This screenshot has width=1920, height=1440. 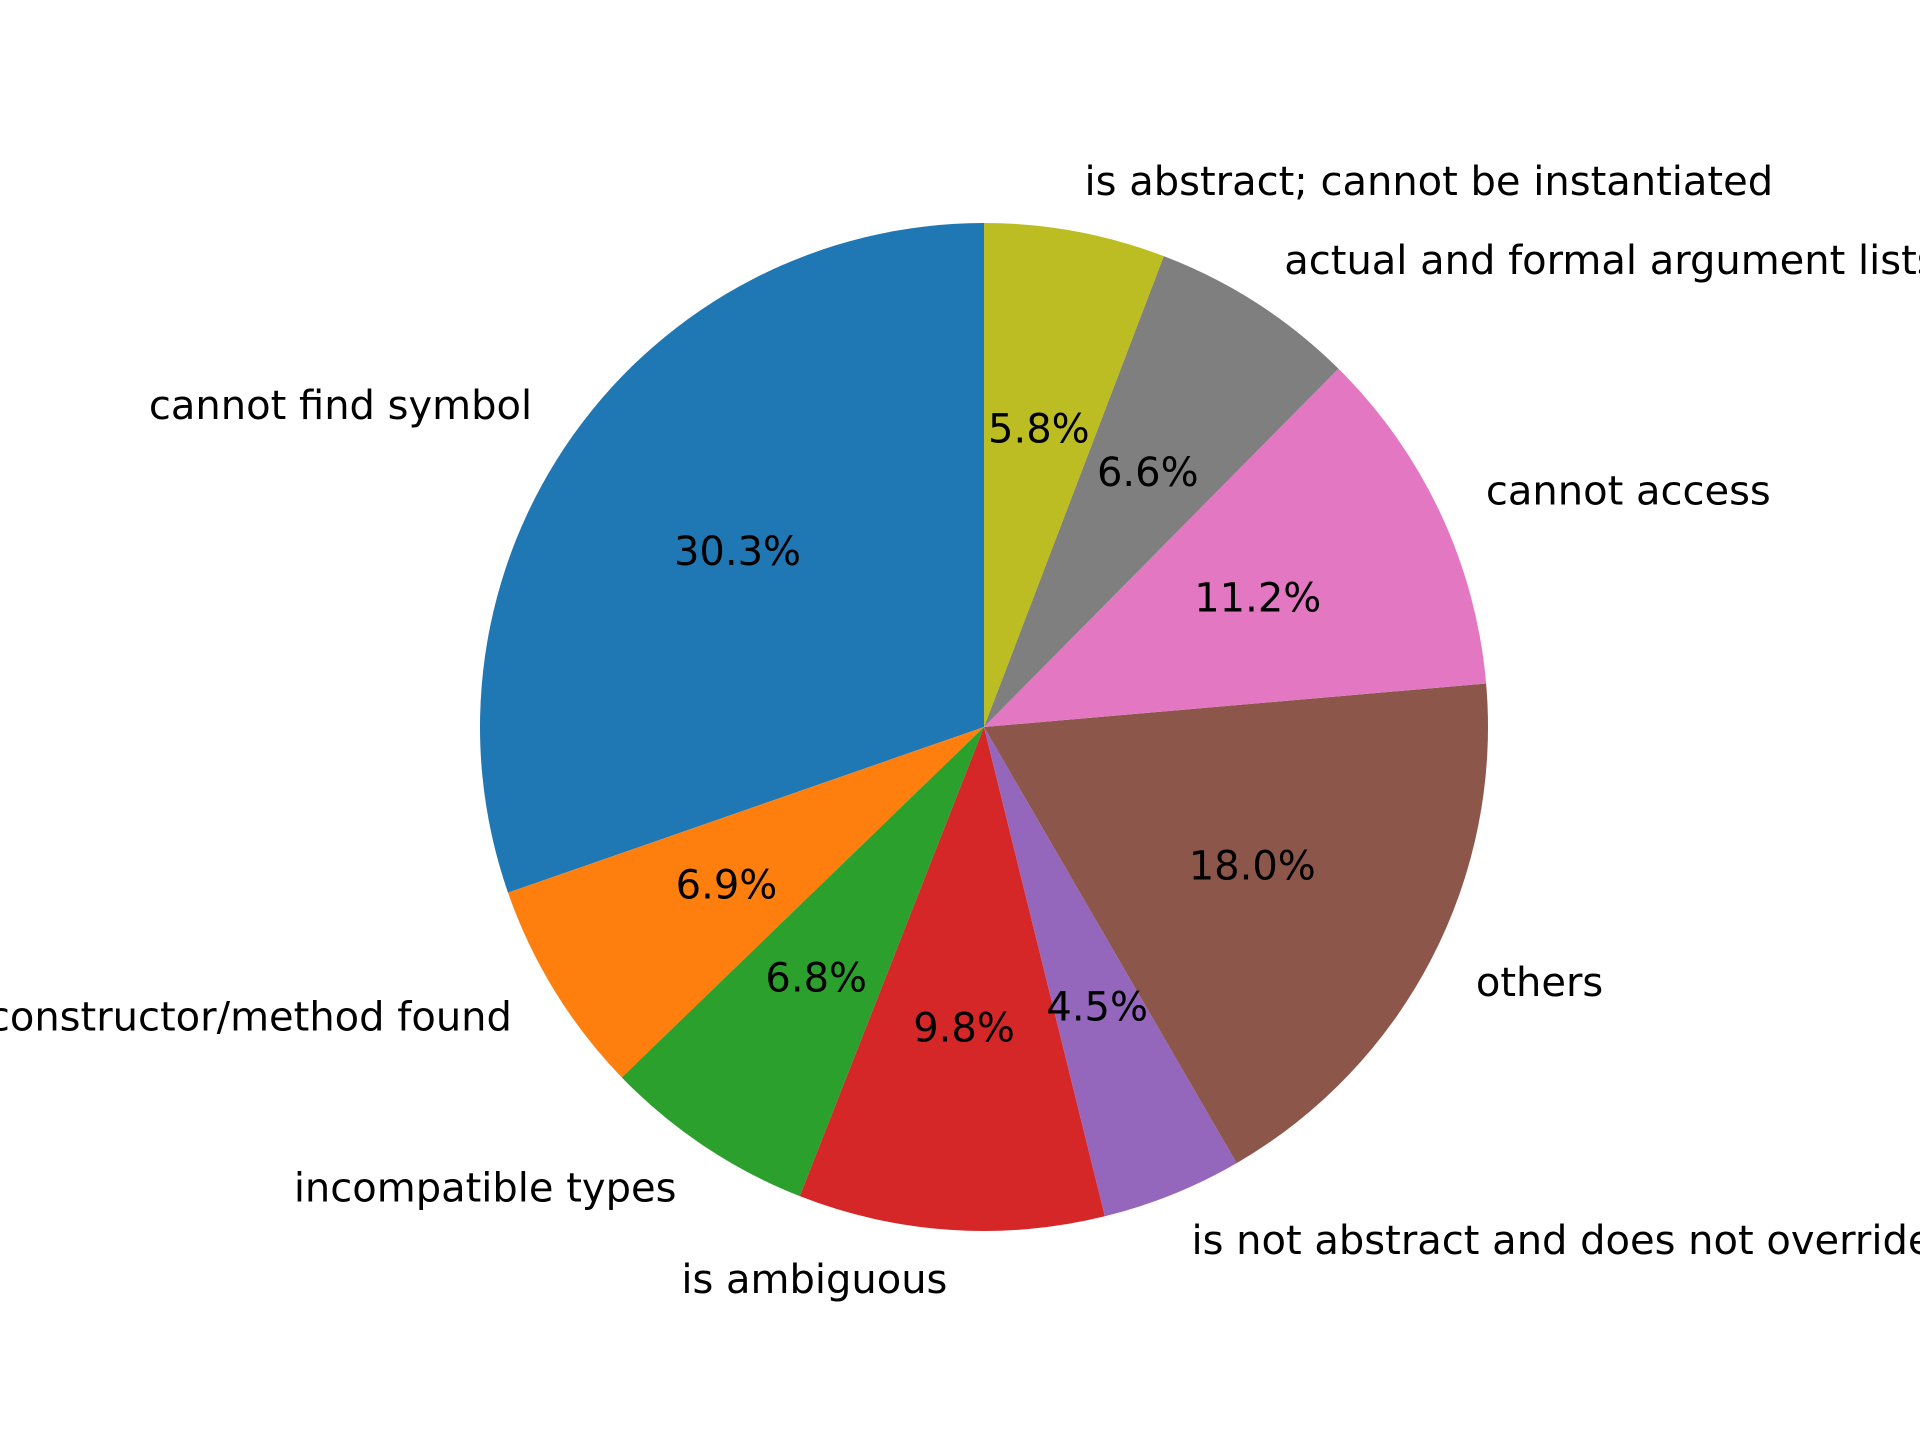 What do you see at coordinates (1074, 475) in the screenshot?
I see `pie-slice-is-abstract-cannot-be-instantiated` at bounding box center [1074, 475].